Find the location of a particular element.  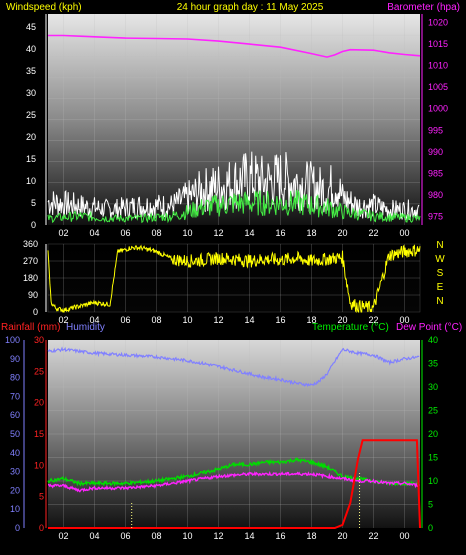

wind-y-tick: 35 is located at coordinates (31, 71).